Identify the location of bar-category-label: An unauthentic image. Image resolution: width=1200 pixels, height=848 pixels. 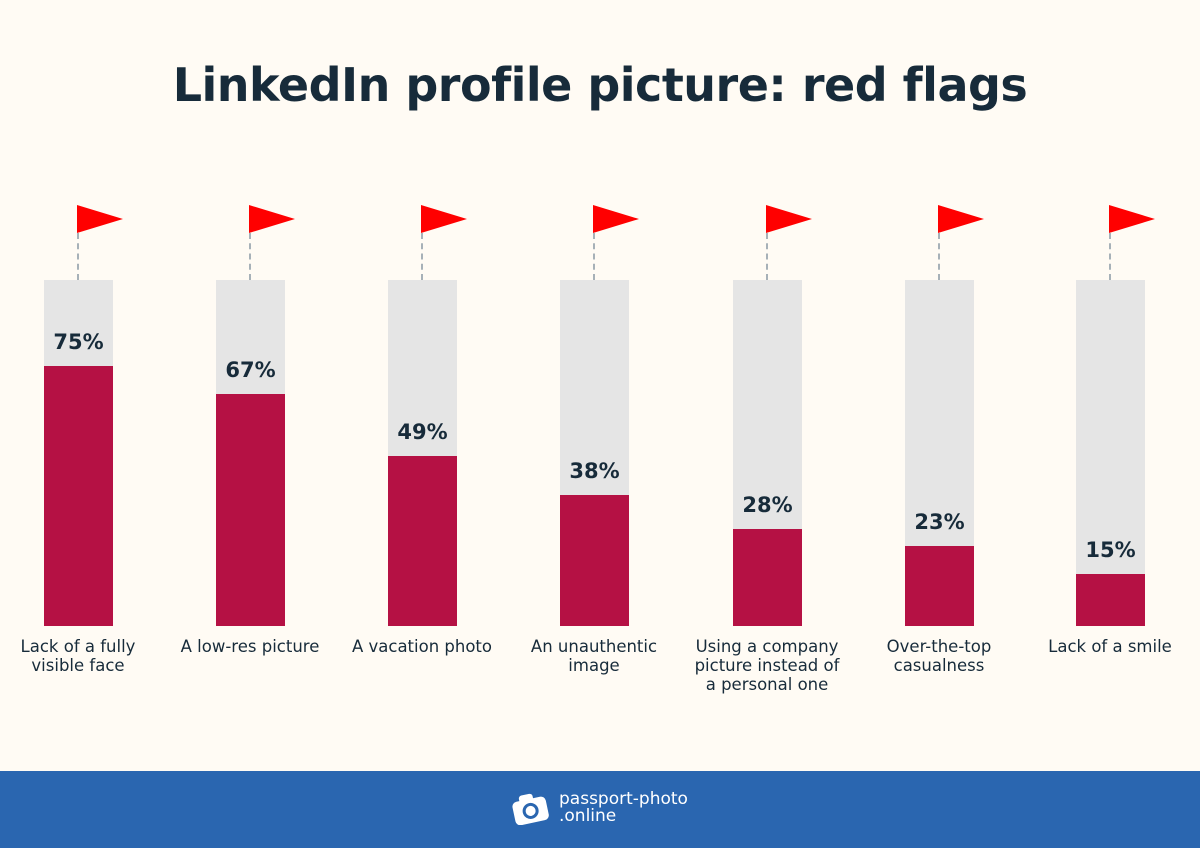
(594, 656).